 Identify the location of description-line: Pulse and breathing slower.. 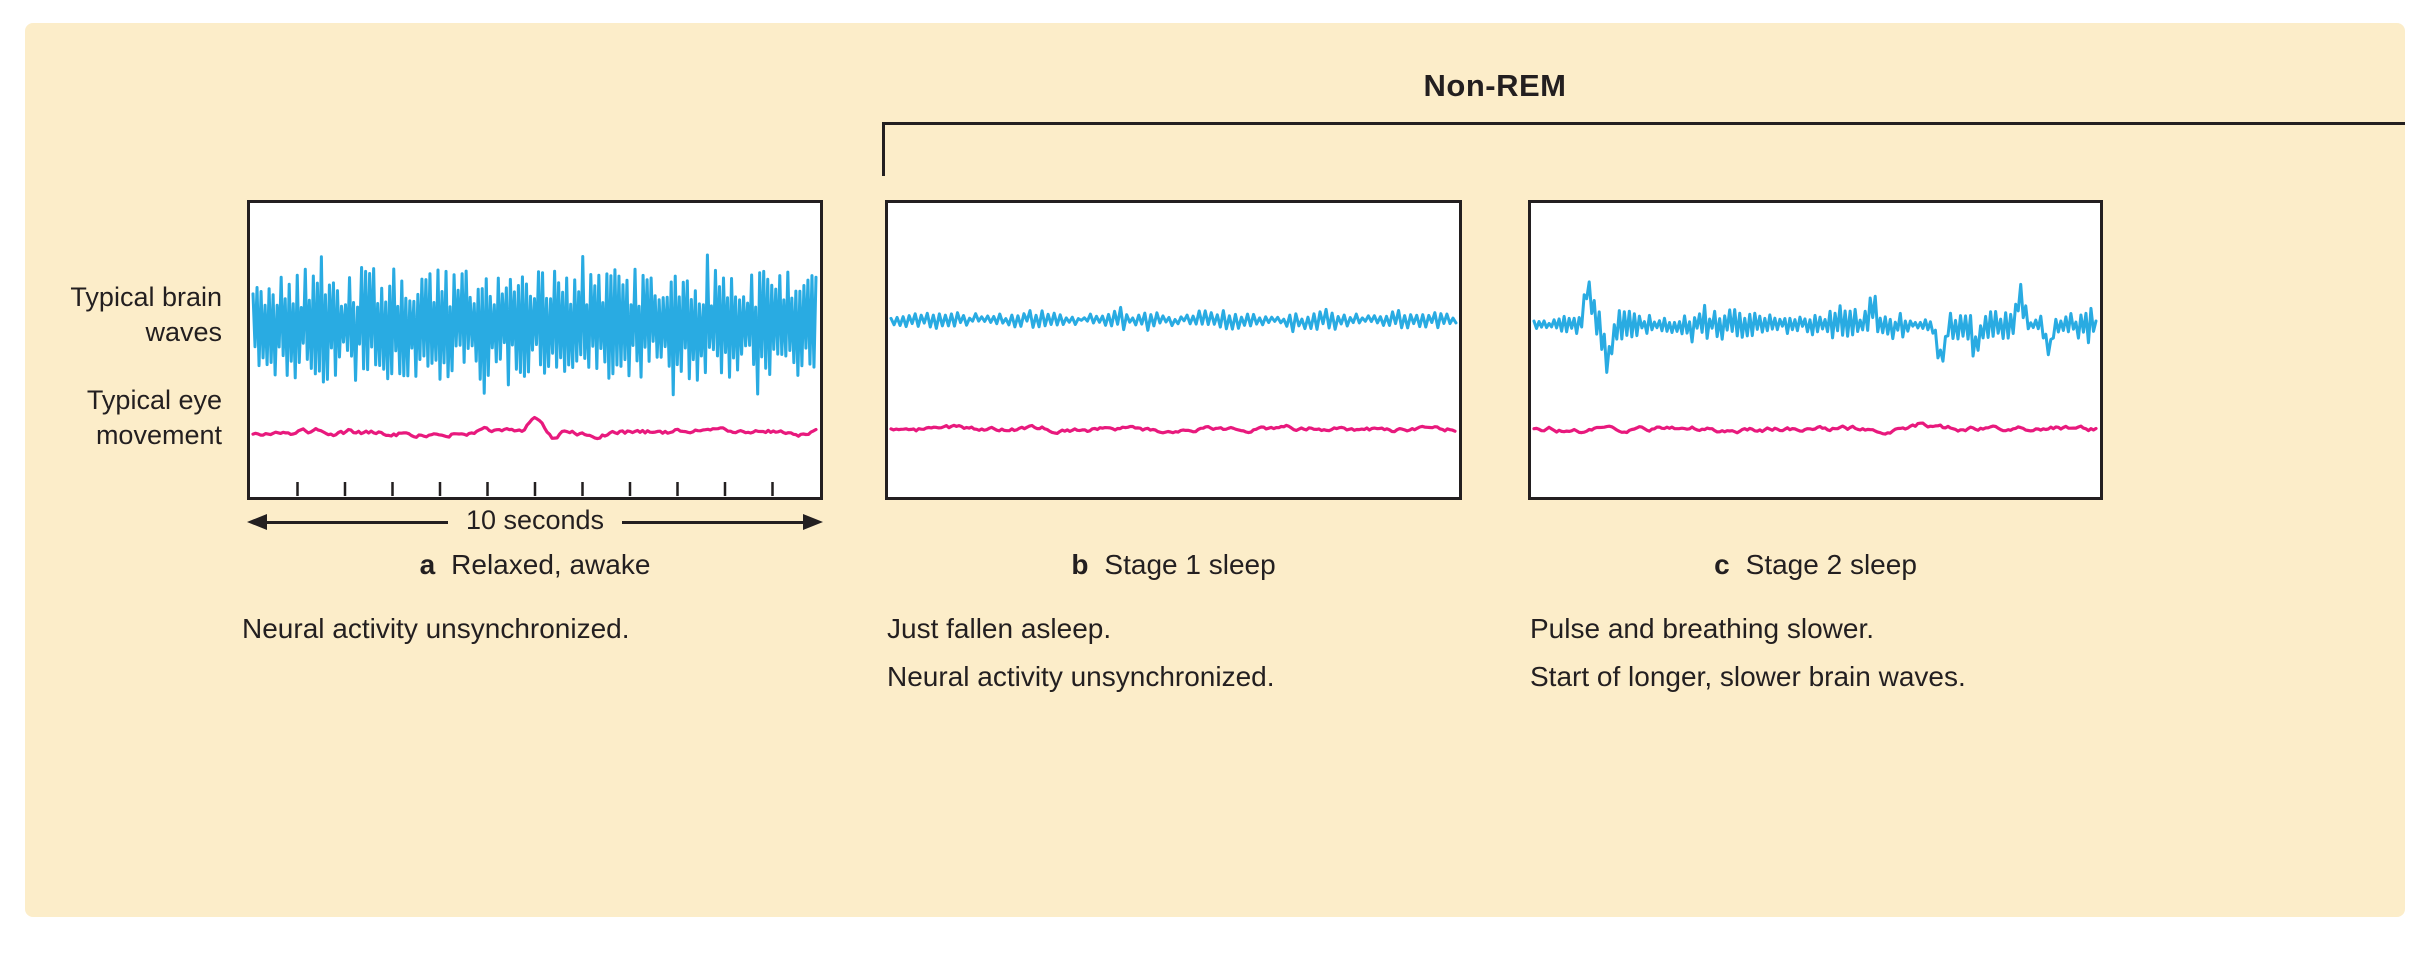
(1702, 628).